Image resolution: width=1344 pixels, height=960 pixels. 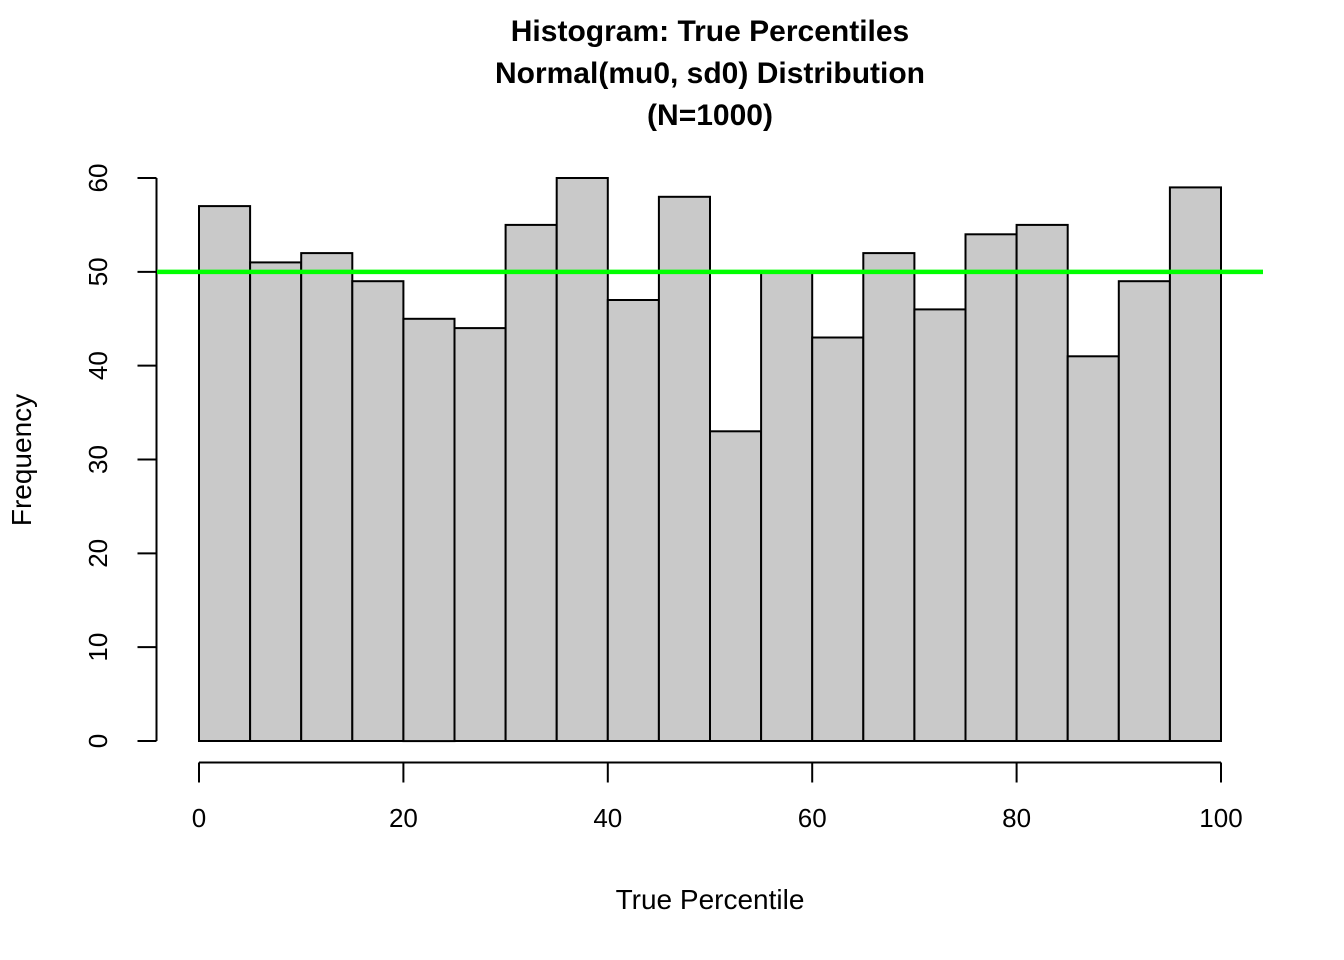 What do you see at coordinates (717, 797) in the screenshot?
I see `x-axis: 0 20 40 60 80 100` at bounding box center [717, 797].